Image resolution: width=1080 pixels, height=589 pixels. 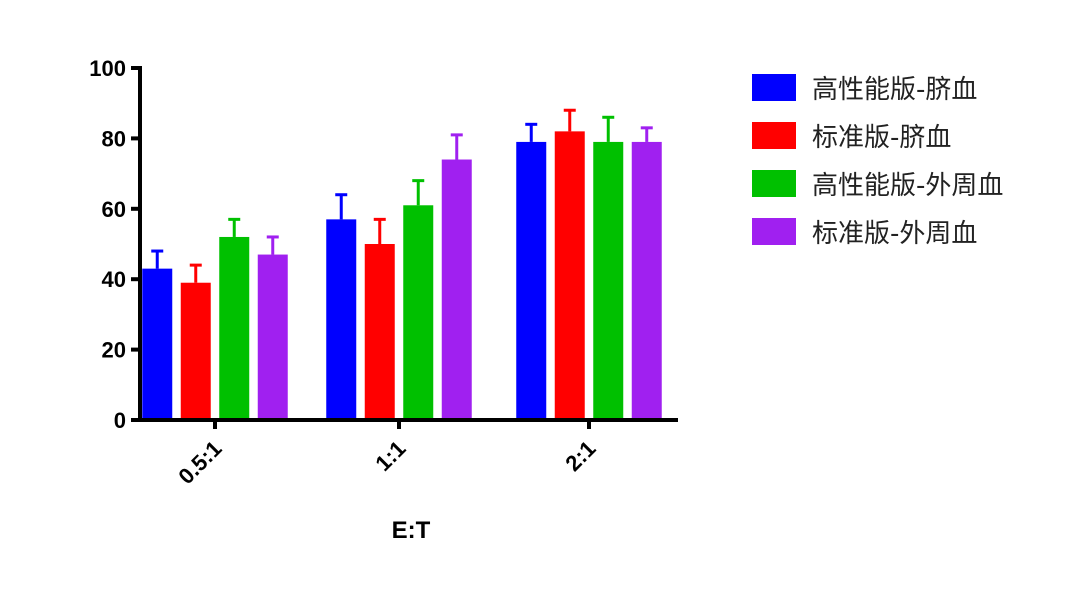 What do you see at coordinates (114, 209) in the screenshot?
I see `y-tick-label-60: 60` at bounding box center [114, 209].